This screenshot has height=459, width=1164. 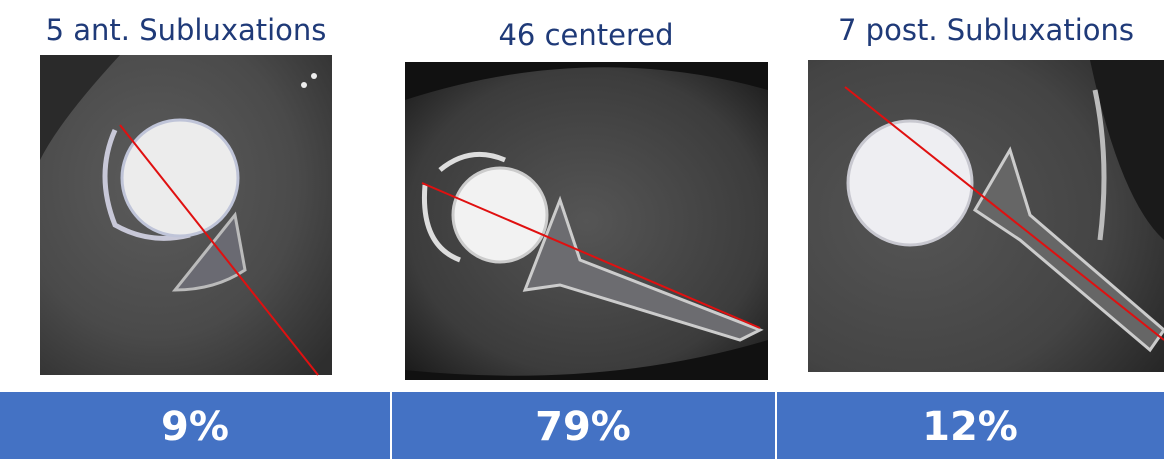 I want to click on panel-percent: 12%, so click(x=970, y=427).